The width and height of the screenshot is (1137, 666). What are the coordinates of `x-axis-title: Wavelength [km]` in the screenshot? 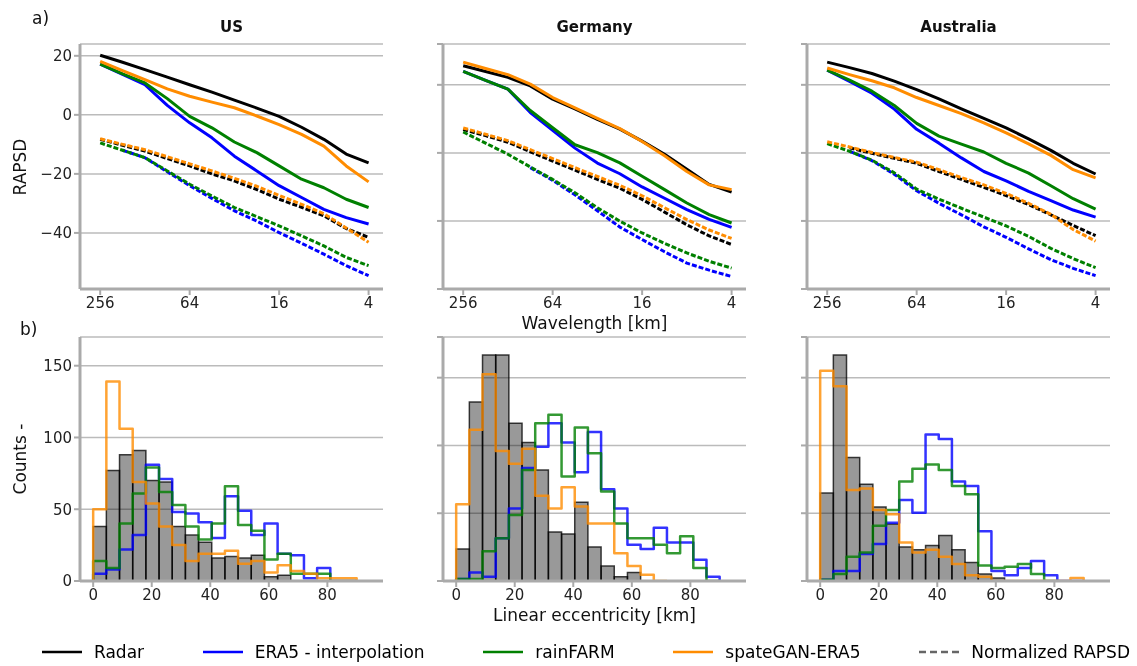 It's located at (594, 323).